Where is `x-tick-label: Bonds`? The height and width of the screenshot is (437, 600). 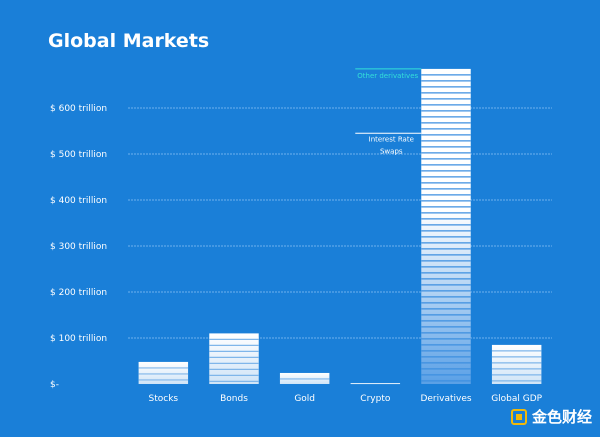
x-tick-label: Bonds is located at coordinates (234, 399).